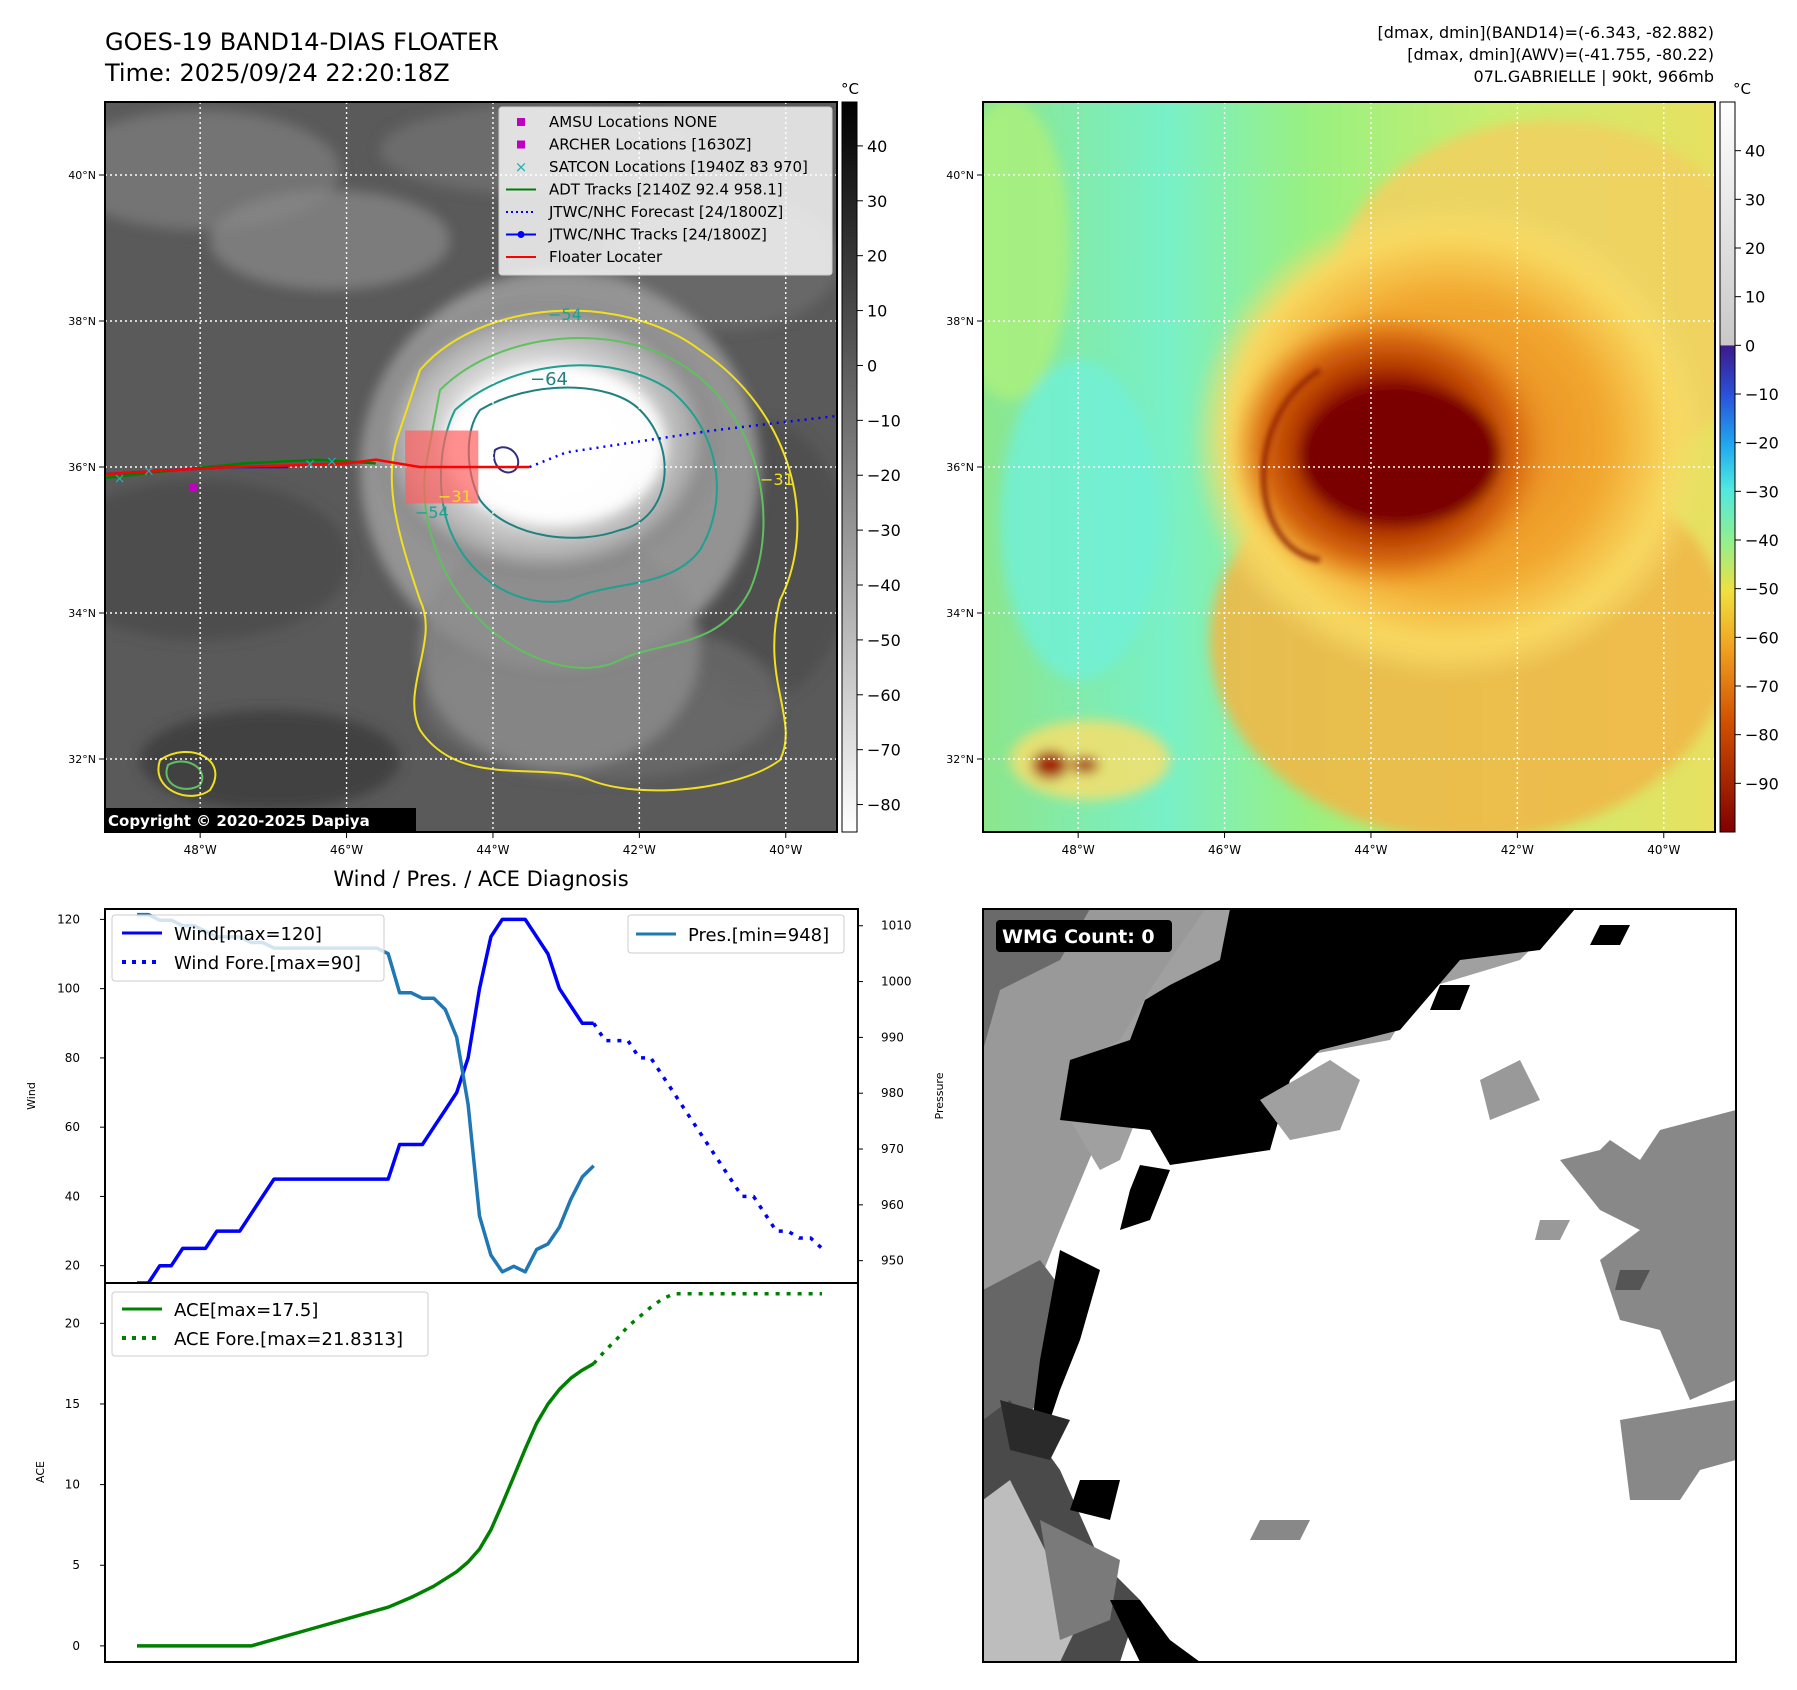 The width and height of the screenshot is (1797, 1690). I want to click on ace-ticks: 20 15 10 5 0, so click(85, 1484).